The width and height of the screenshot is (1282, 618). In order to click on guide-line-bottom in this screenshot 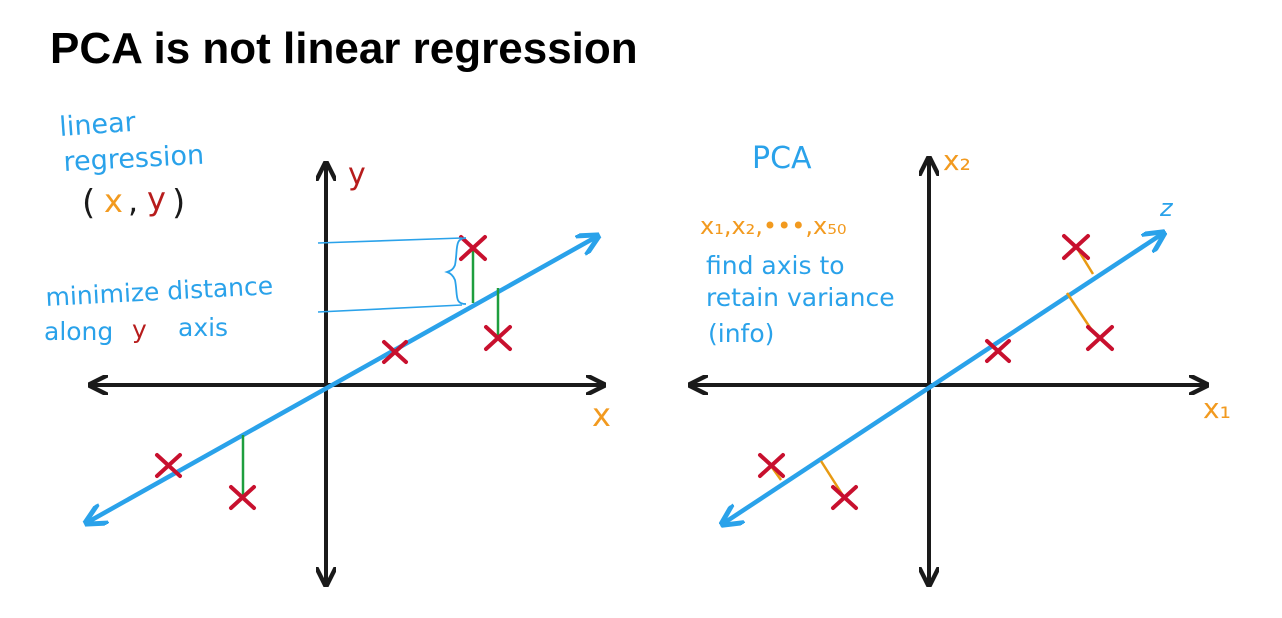, I will do `click(390, 308)`.